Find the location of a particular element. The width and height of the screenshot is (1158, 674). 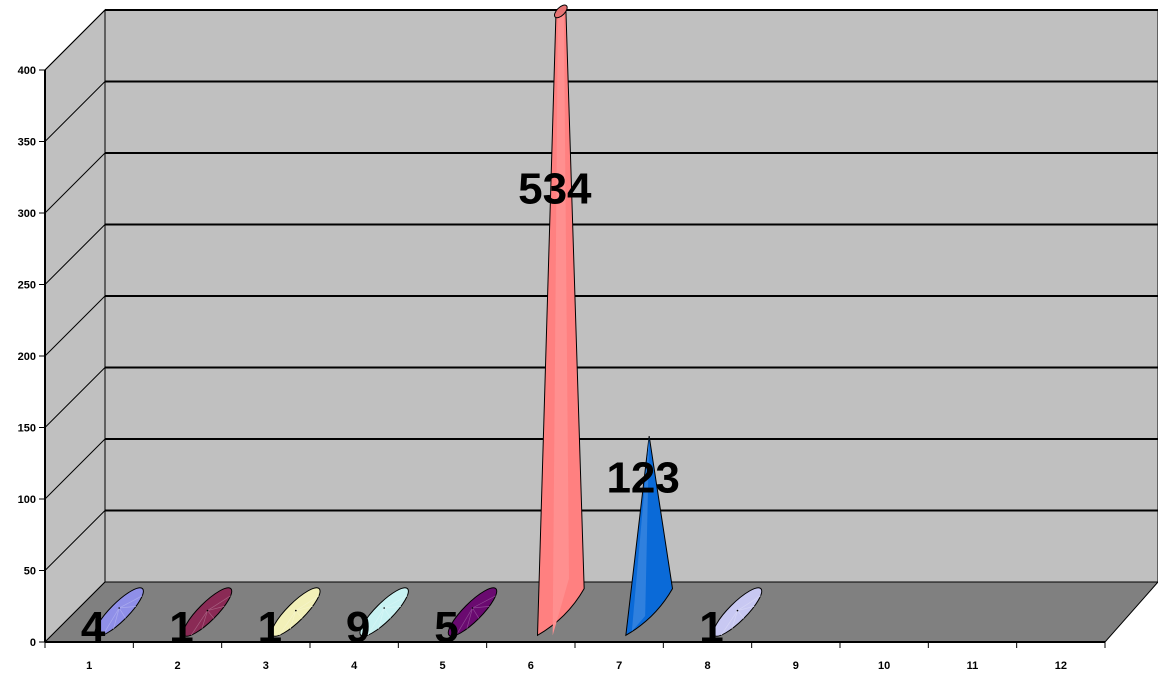

x-tick-label: 2 is located at coordinates (177, 666).